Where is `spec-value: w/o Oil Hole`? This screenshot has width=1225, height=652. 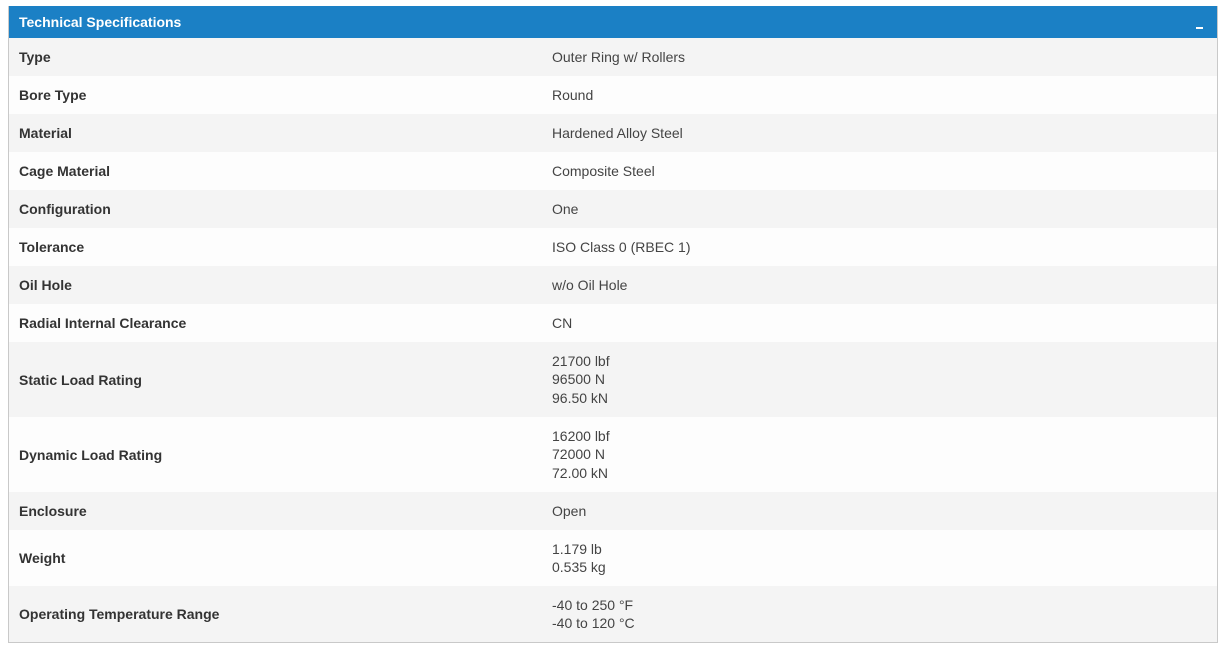 spec-value: w/o Oil Hole is located at coordinates (590, 284).